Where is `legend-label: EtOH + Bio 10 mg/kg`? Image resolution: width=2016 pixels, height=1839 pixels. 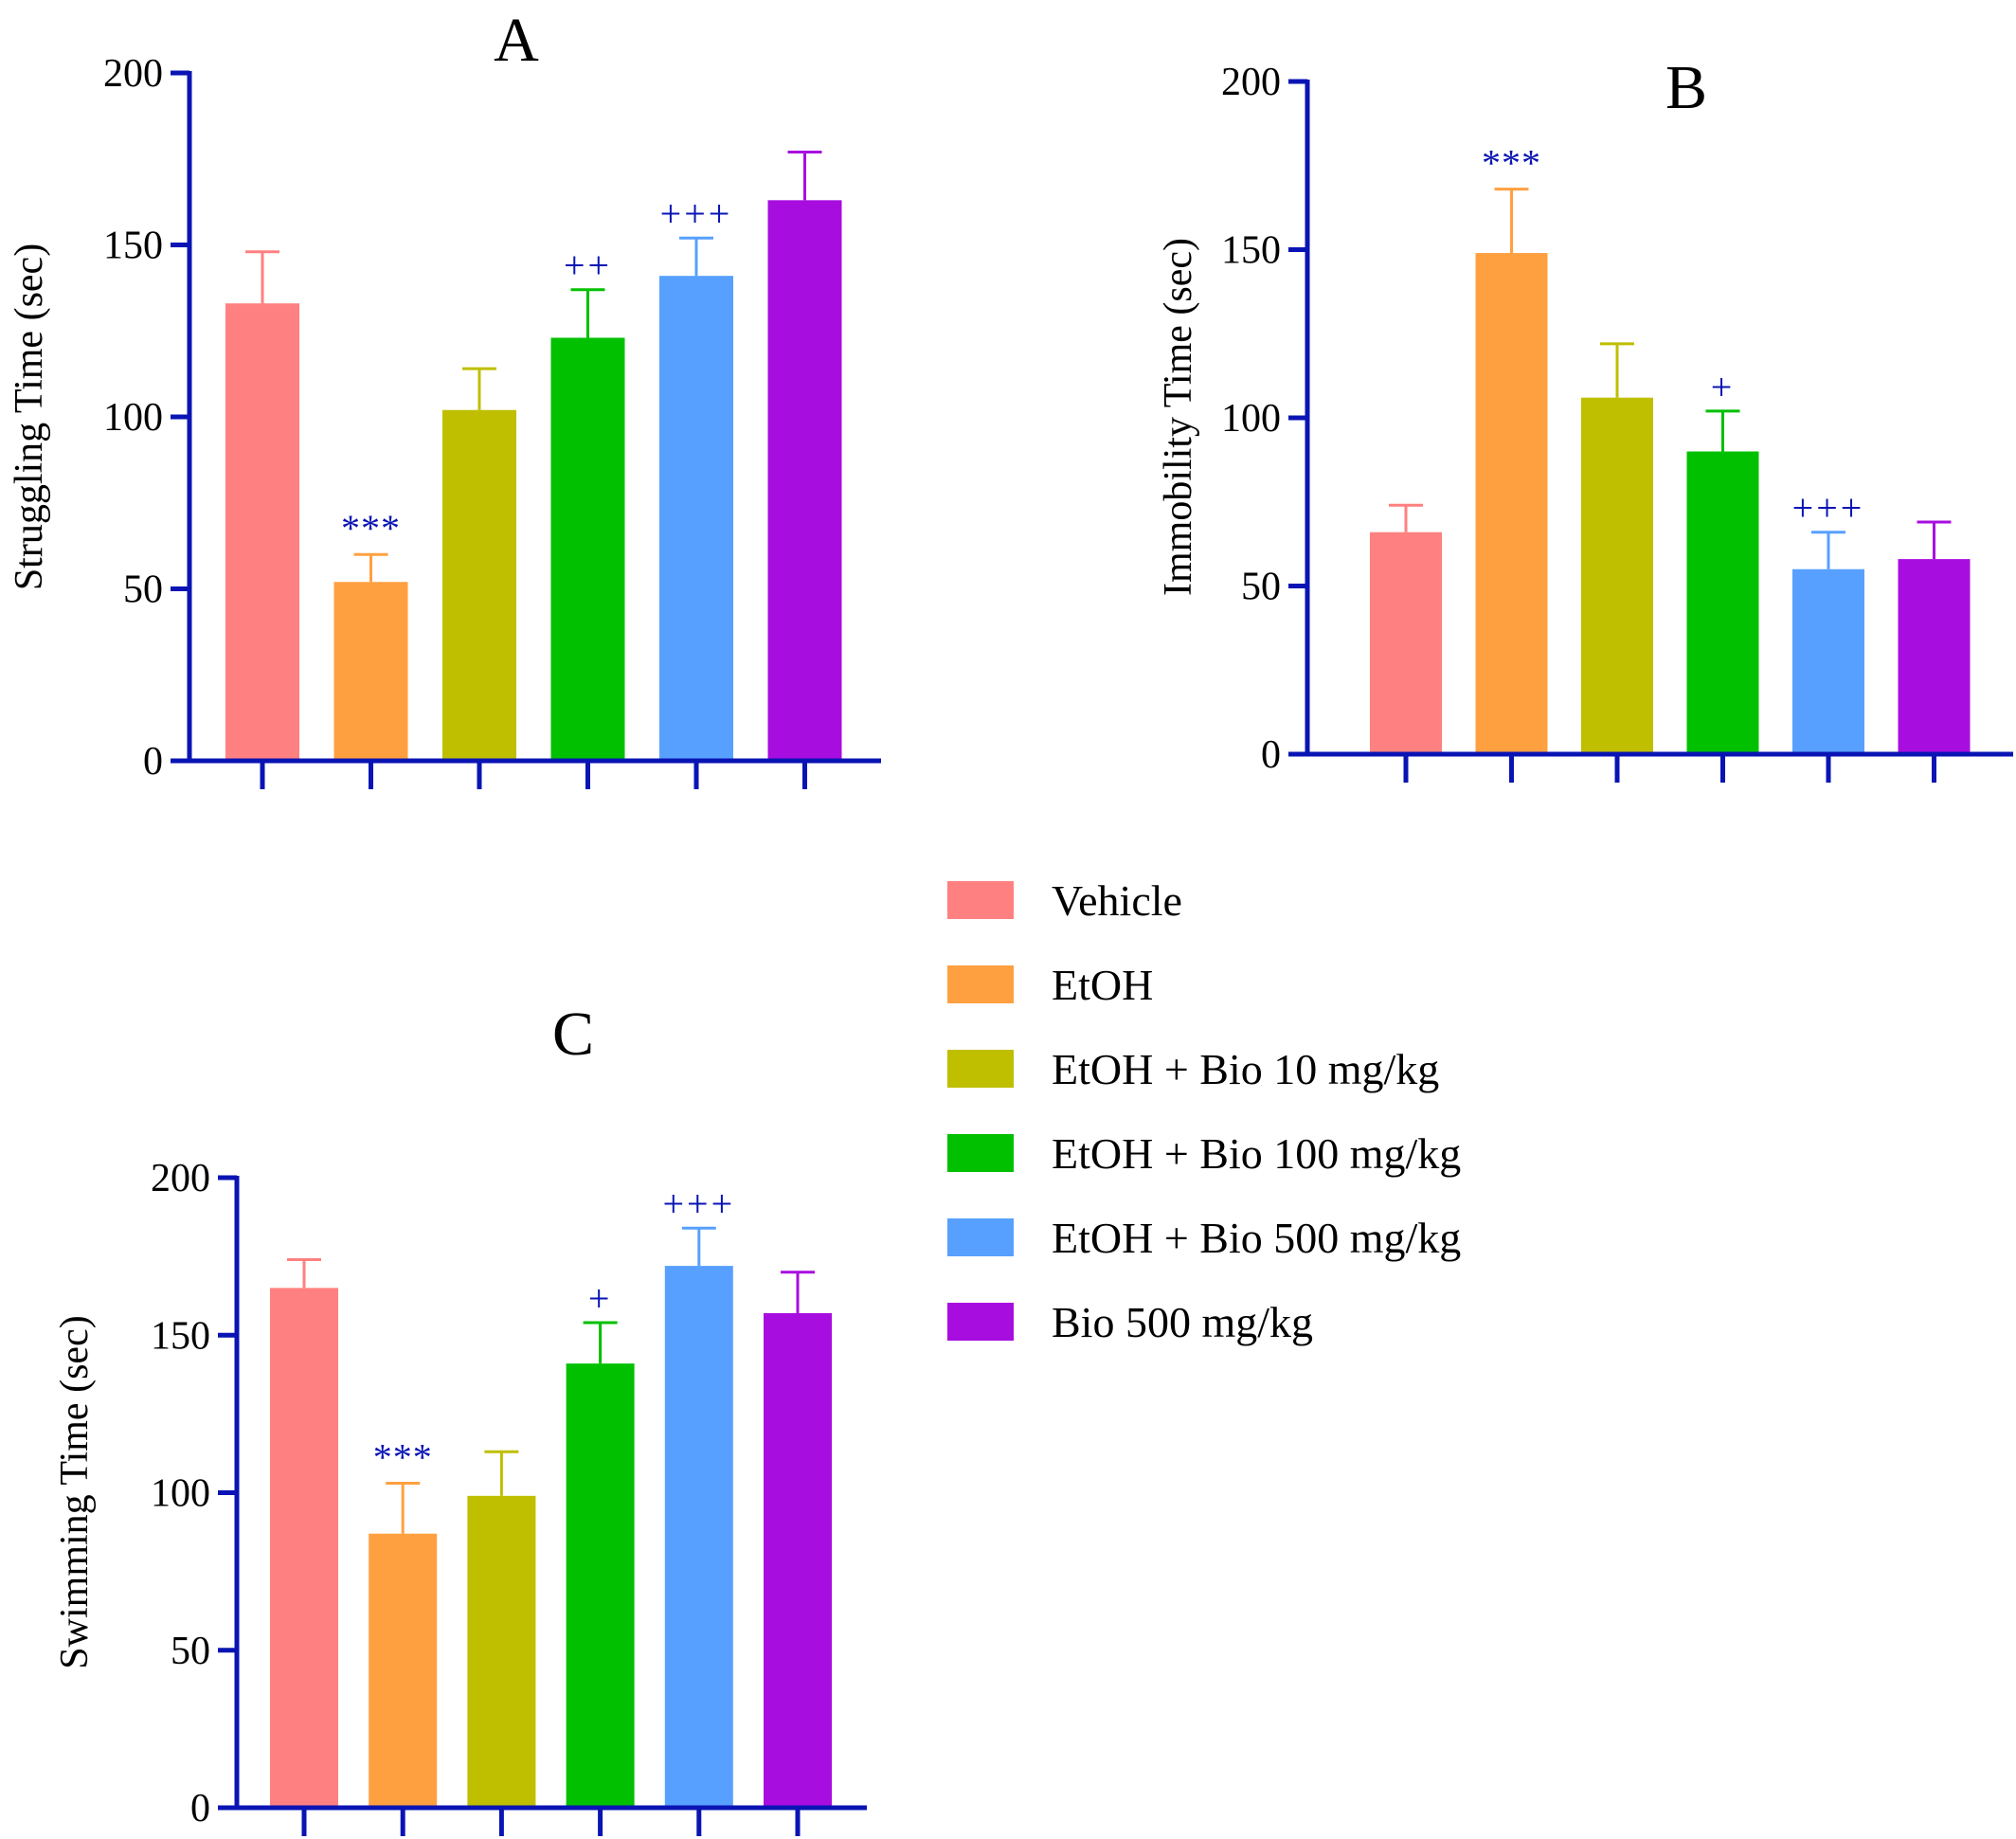
legend-label: EtOH + Bio 10 mg/kg is located at coordinates (1245, 1069).